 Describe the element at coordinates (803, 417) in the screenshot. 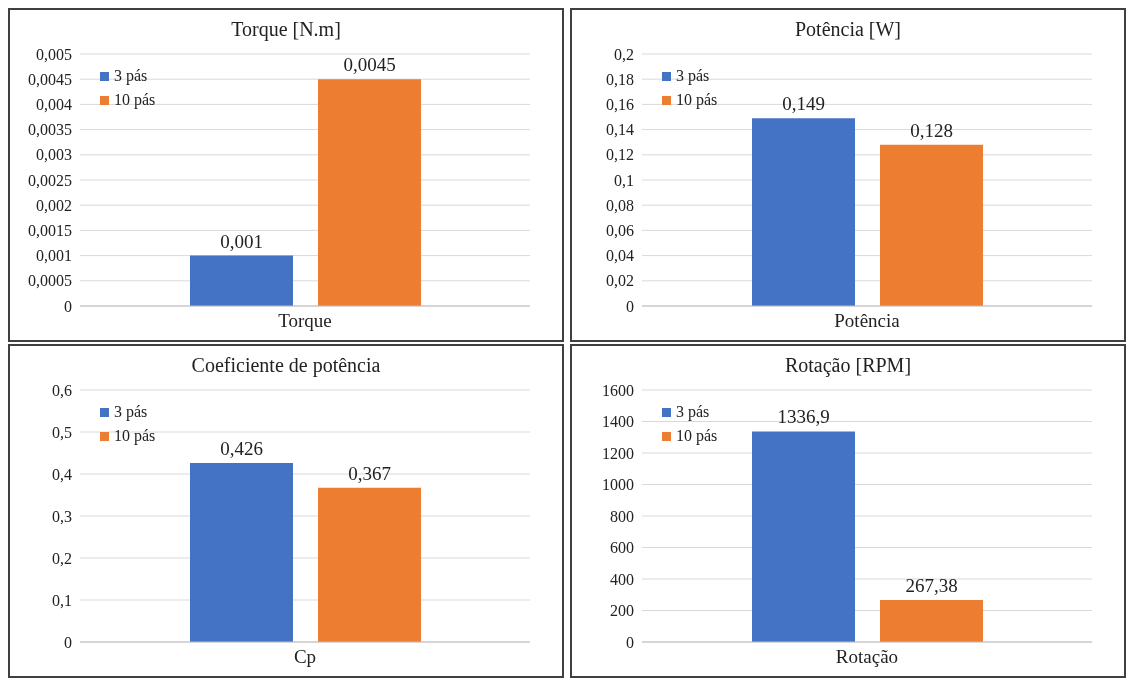

I see `data-label: 1336,9` at that location.